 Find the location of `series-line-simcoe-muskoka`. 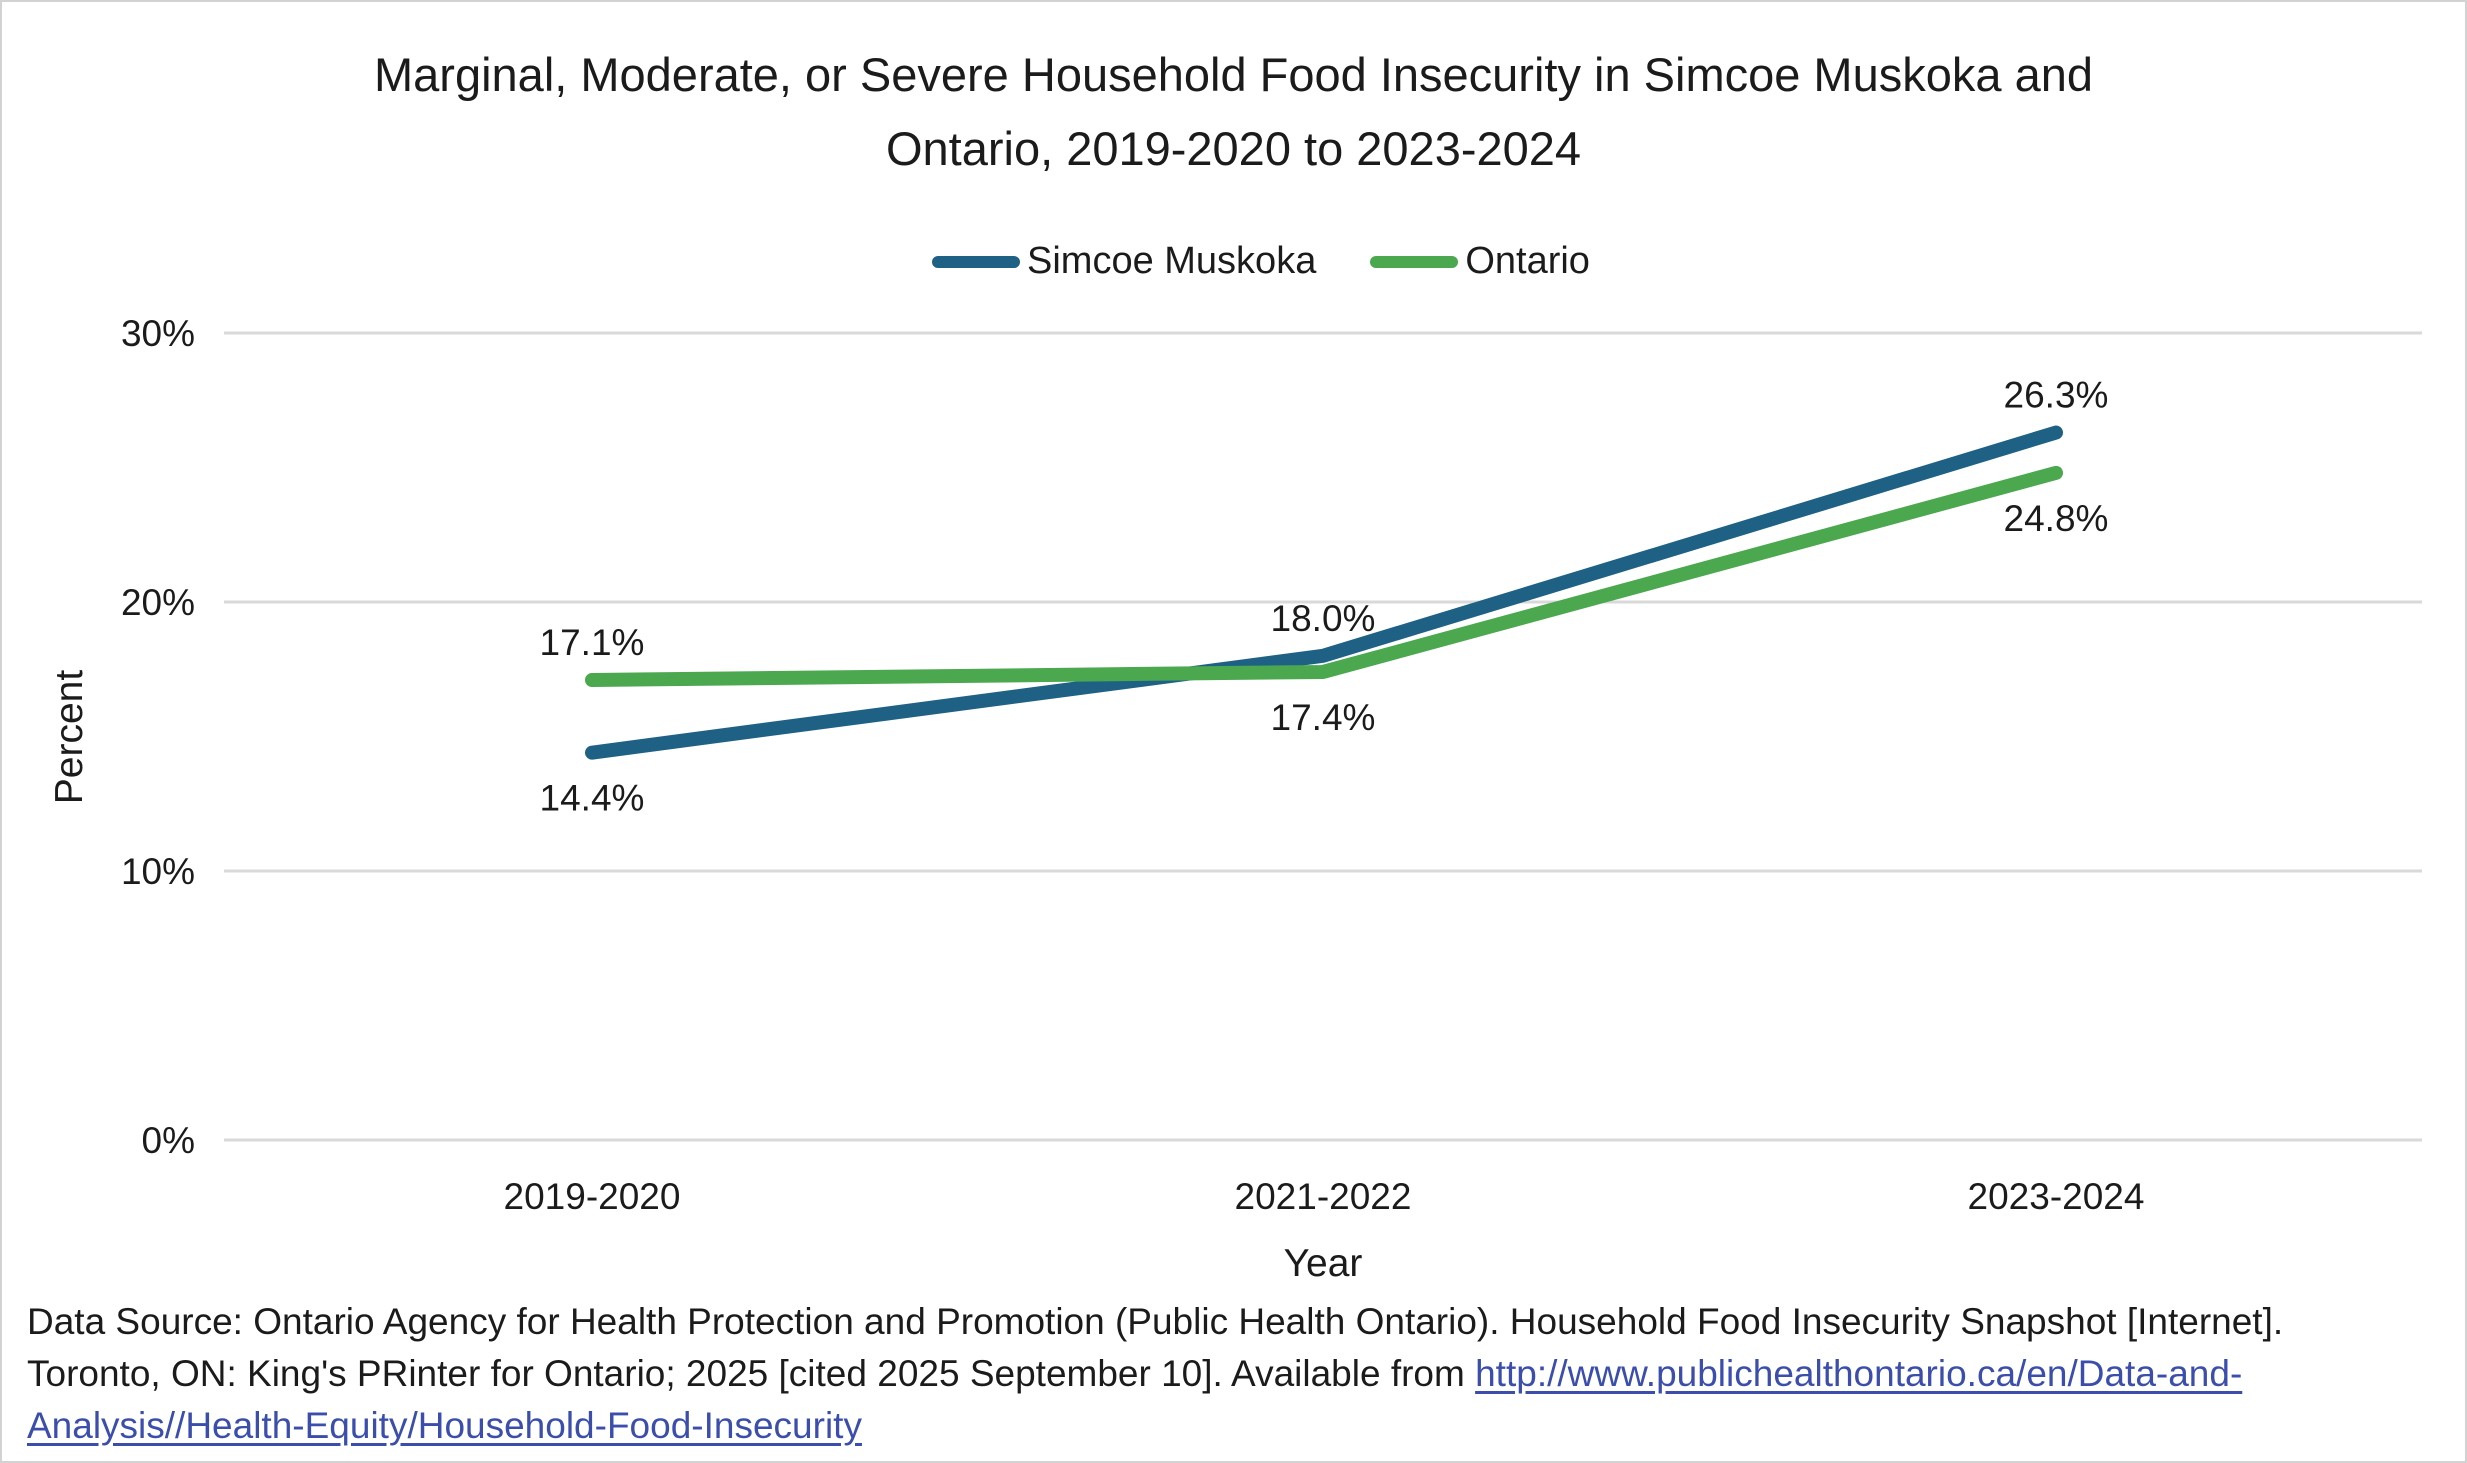

series-line-simcoe-muskoka is located at coordinates (1324, 592).